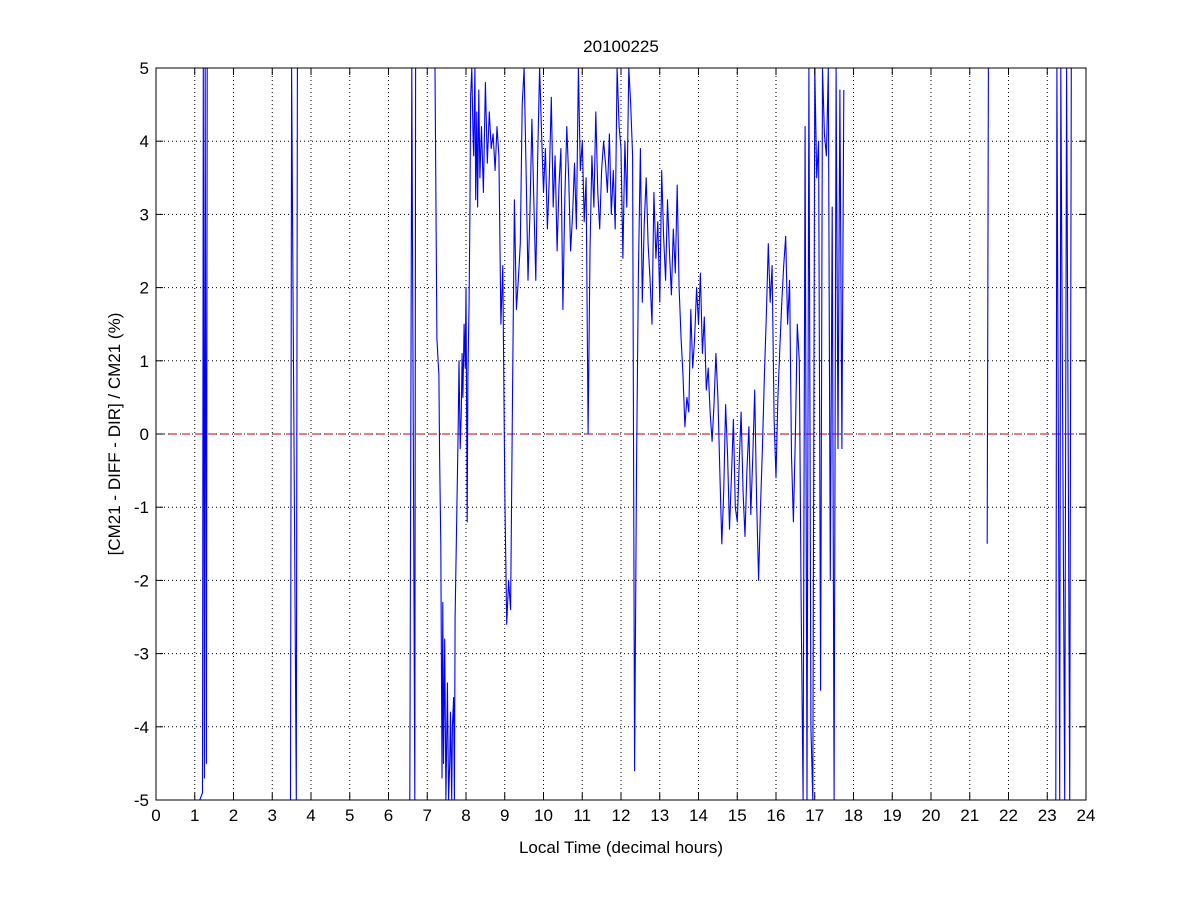 Image resolution: width=1200 pixels, height=905 pixels. Describe the element at coordinates (155, 815) in the screenshot. I see `x-tick-label: 0` at that location.